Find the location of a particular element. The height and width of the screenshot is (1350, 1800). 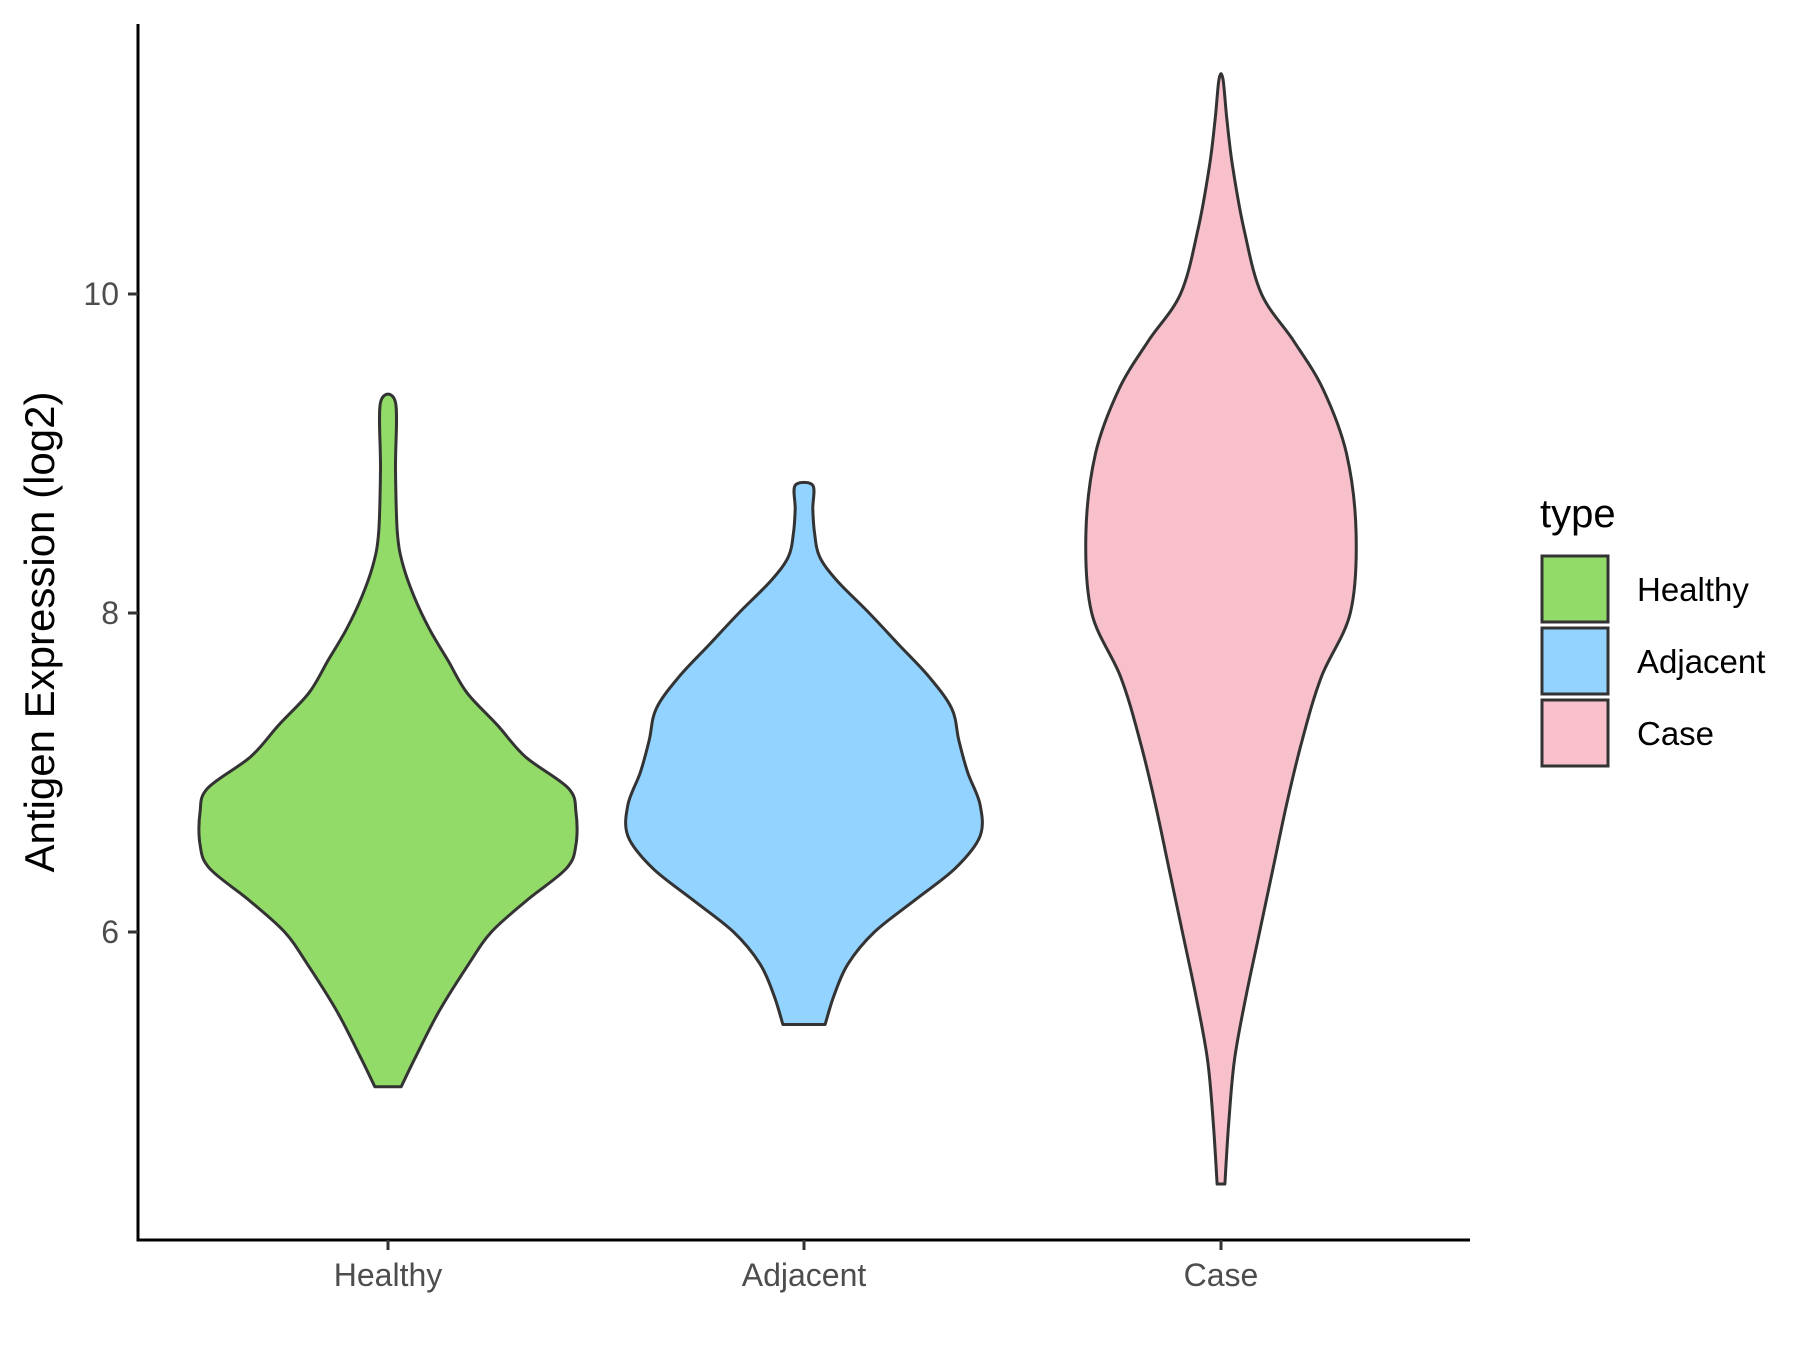

violin-case is located at coordinates (1221, 629).